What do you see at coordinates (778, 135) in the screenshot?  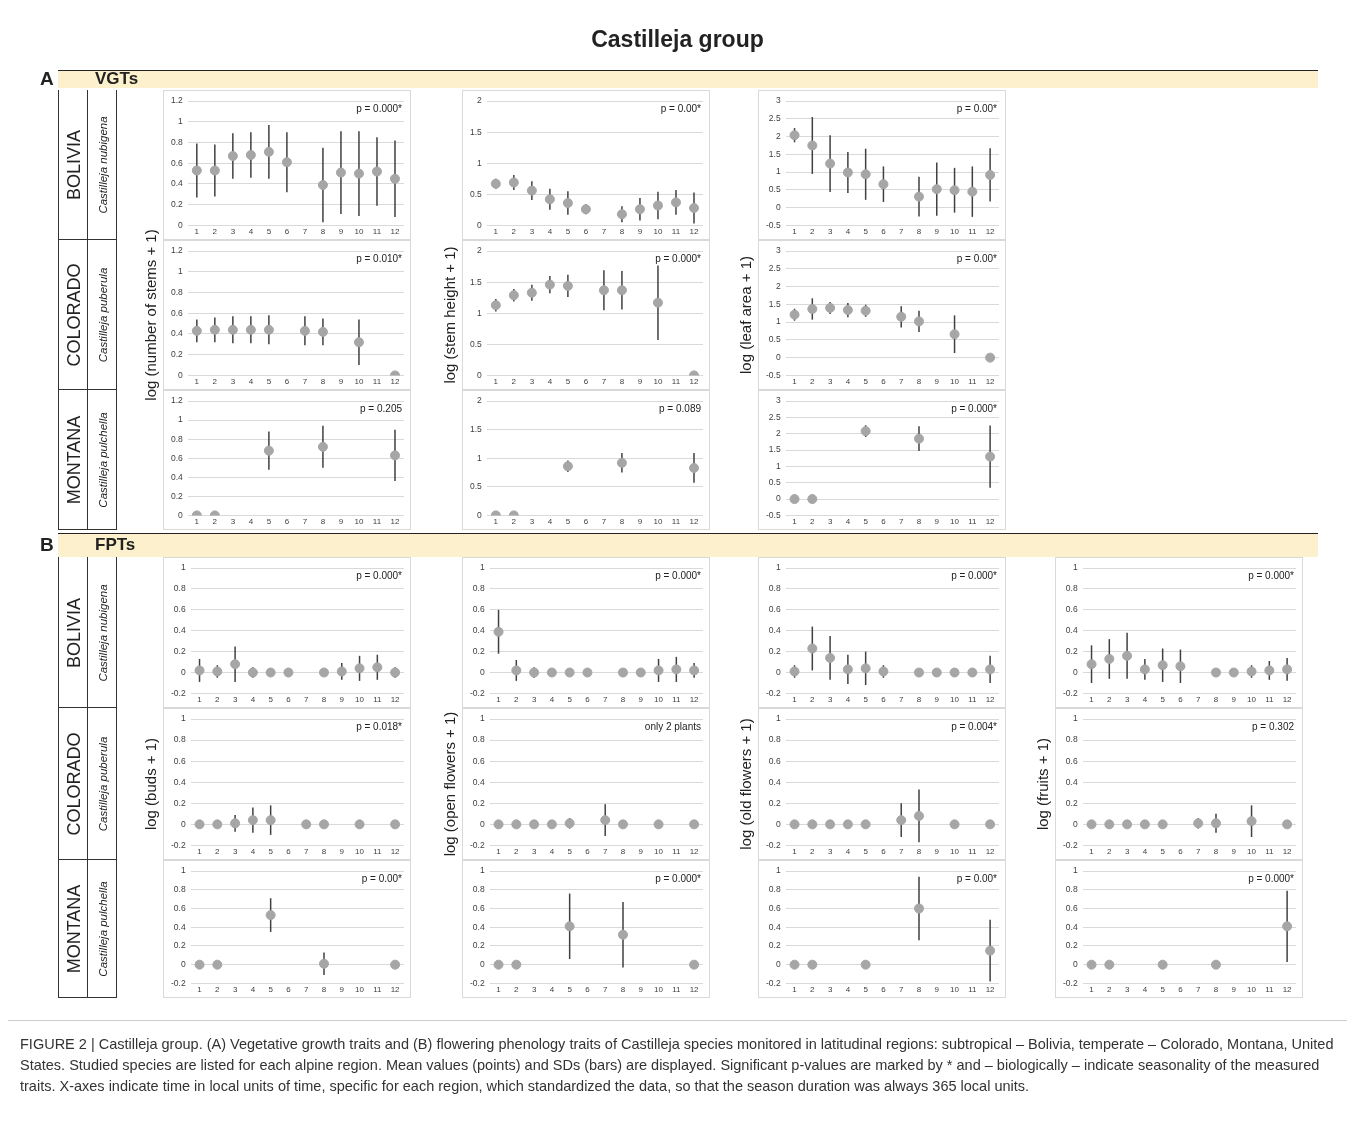 I see `y-tick-label: 2` at bounding box center [778, 135].